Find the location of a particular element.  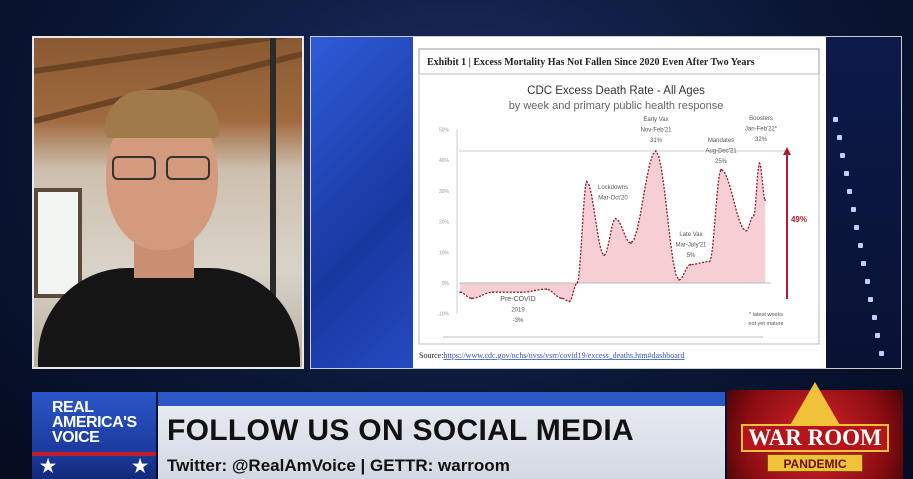

annotation-label: Nov-Feb'21 is located at coordinates (656, 131).